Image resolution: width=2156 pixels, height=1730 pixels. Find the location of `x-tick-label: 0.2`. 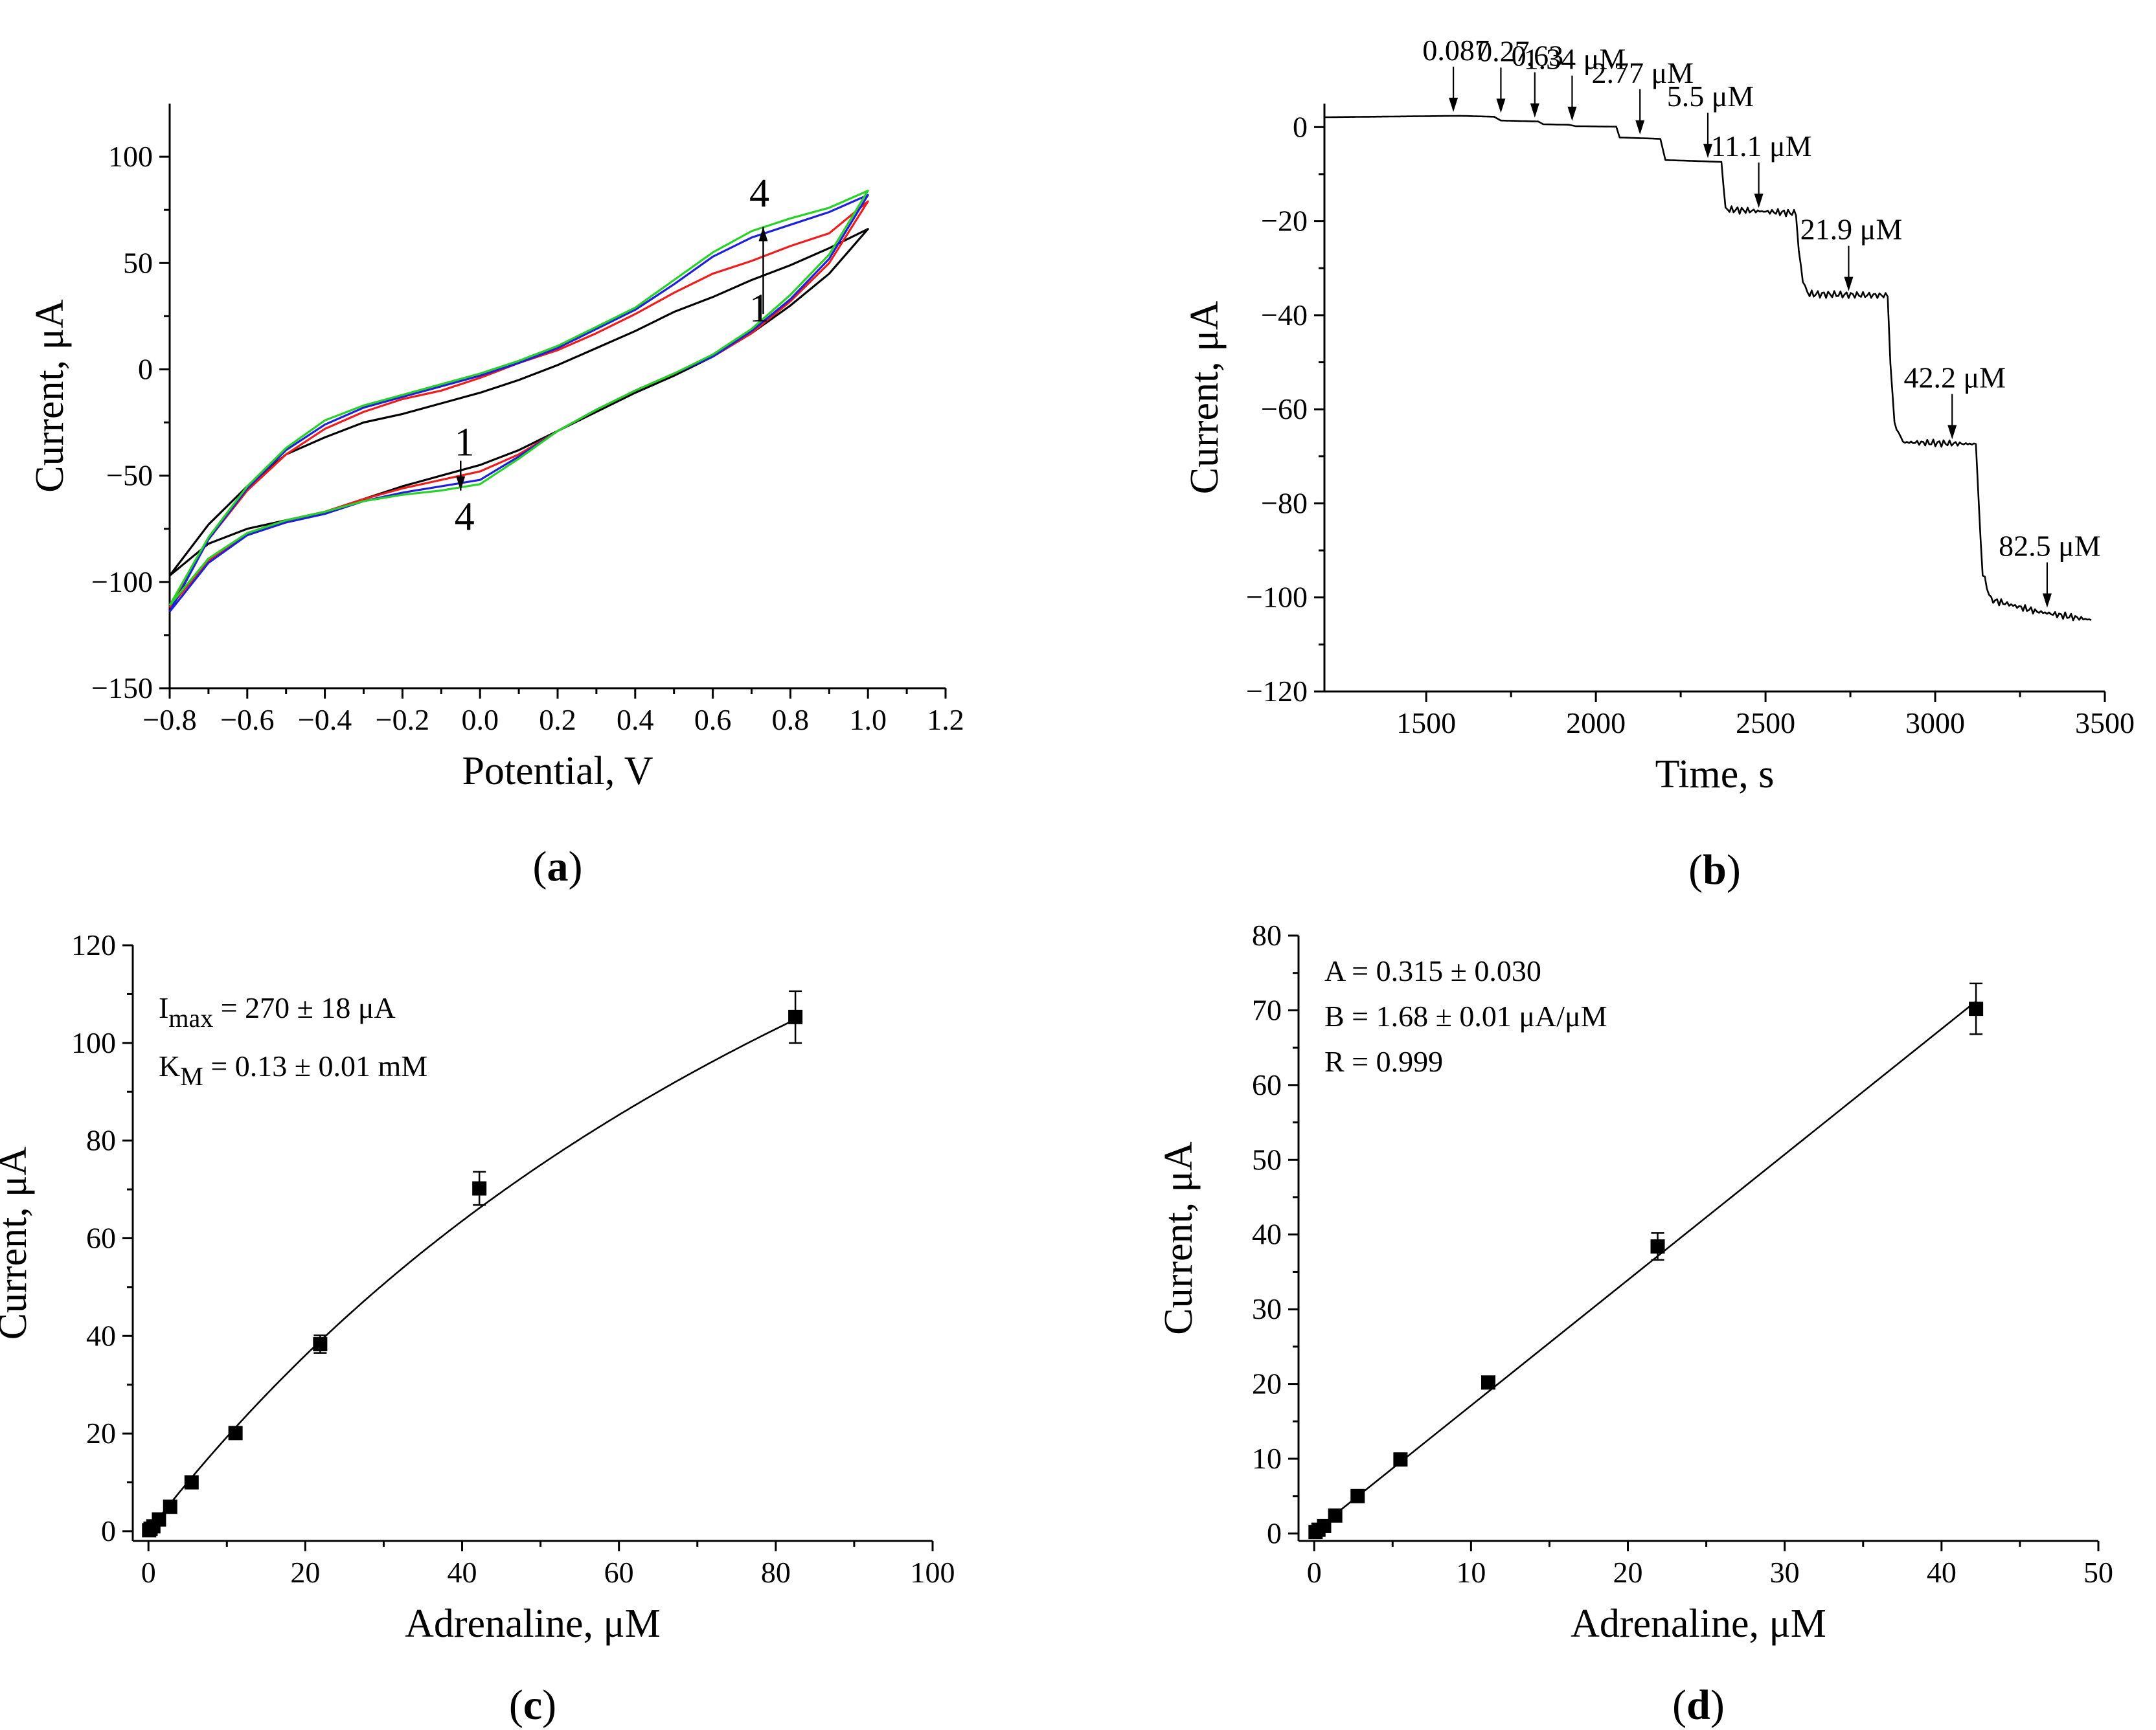

x-tick-label: 0.2 is located at coordinates (557, 719).